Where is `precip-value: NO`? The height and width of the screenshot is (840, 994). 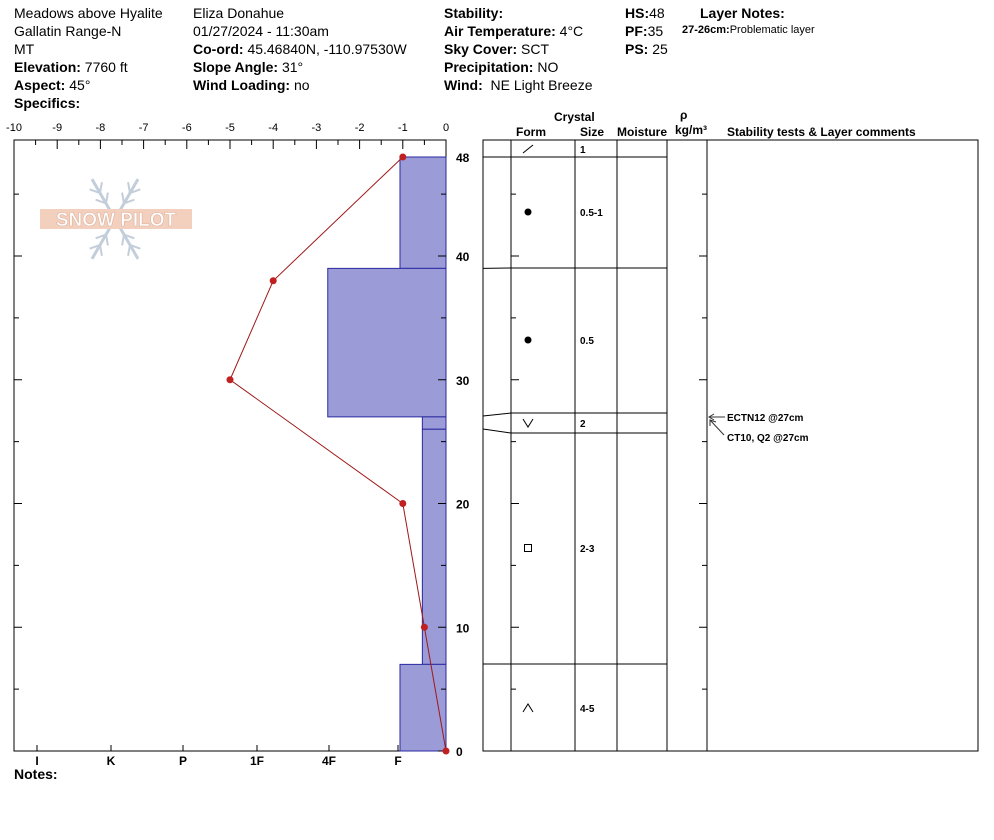 precip-value: NO is located at coordinates (548, 67).